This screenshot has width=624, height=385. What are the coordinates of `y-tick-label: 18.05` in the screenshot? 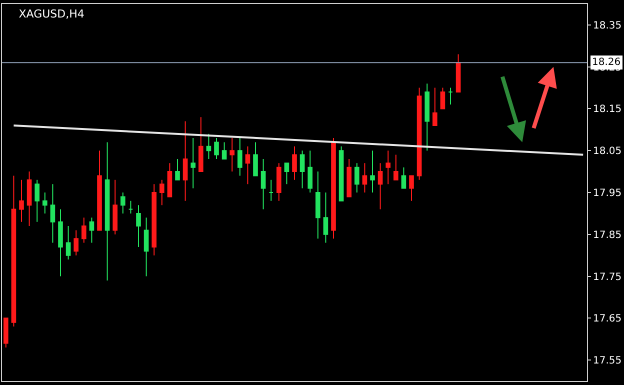 It's located at (607, 152).